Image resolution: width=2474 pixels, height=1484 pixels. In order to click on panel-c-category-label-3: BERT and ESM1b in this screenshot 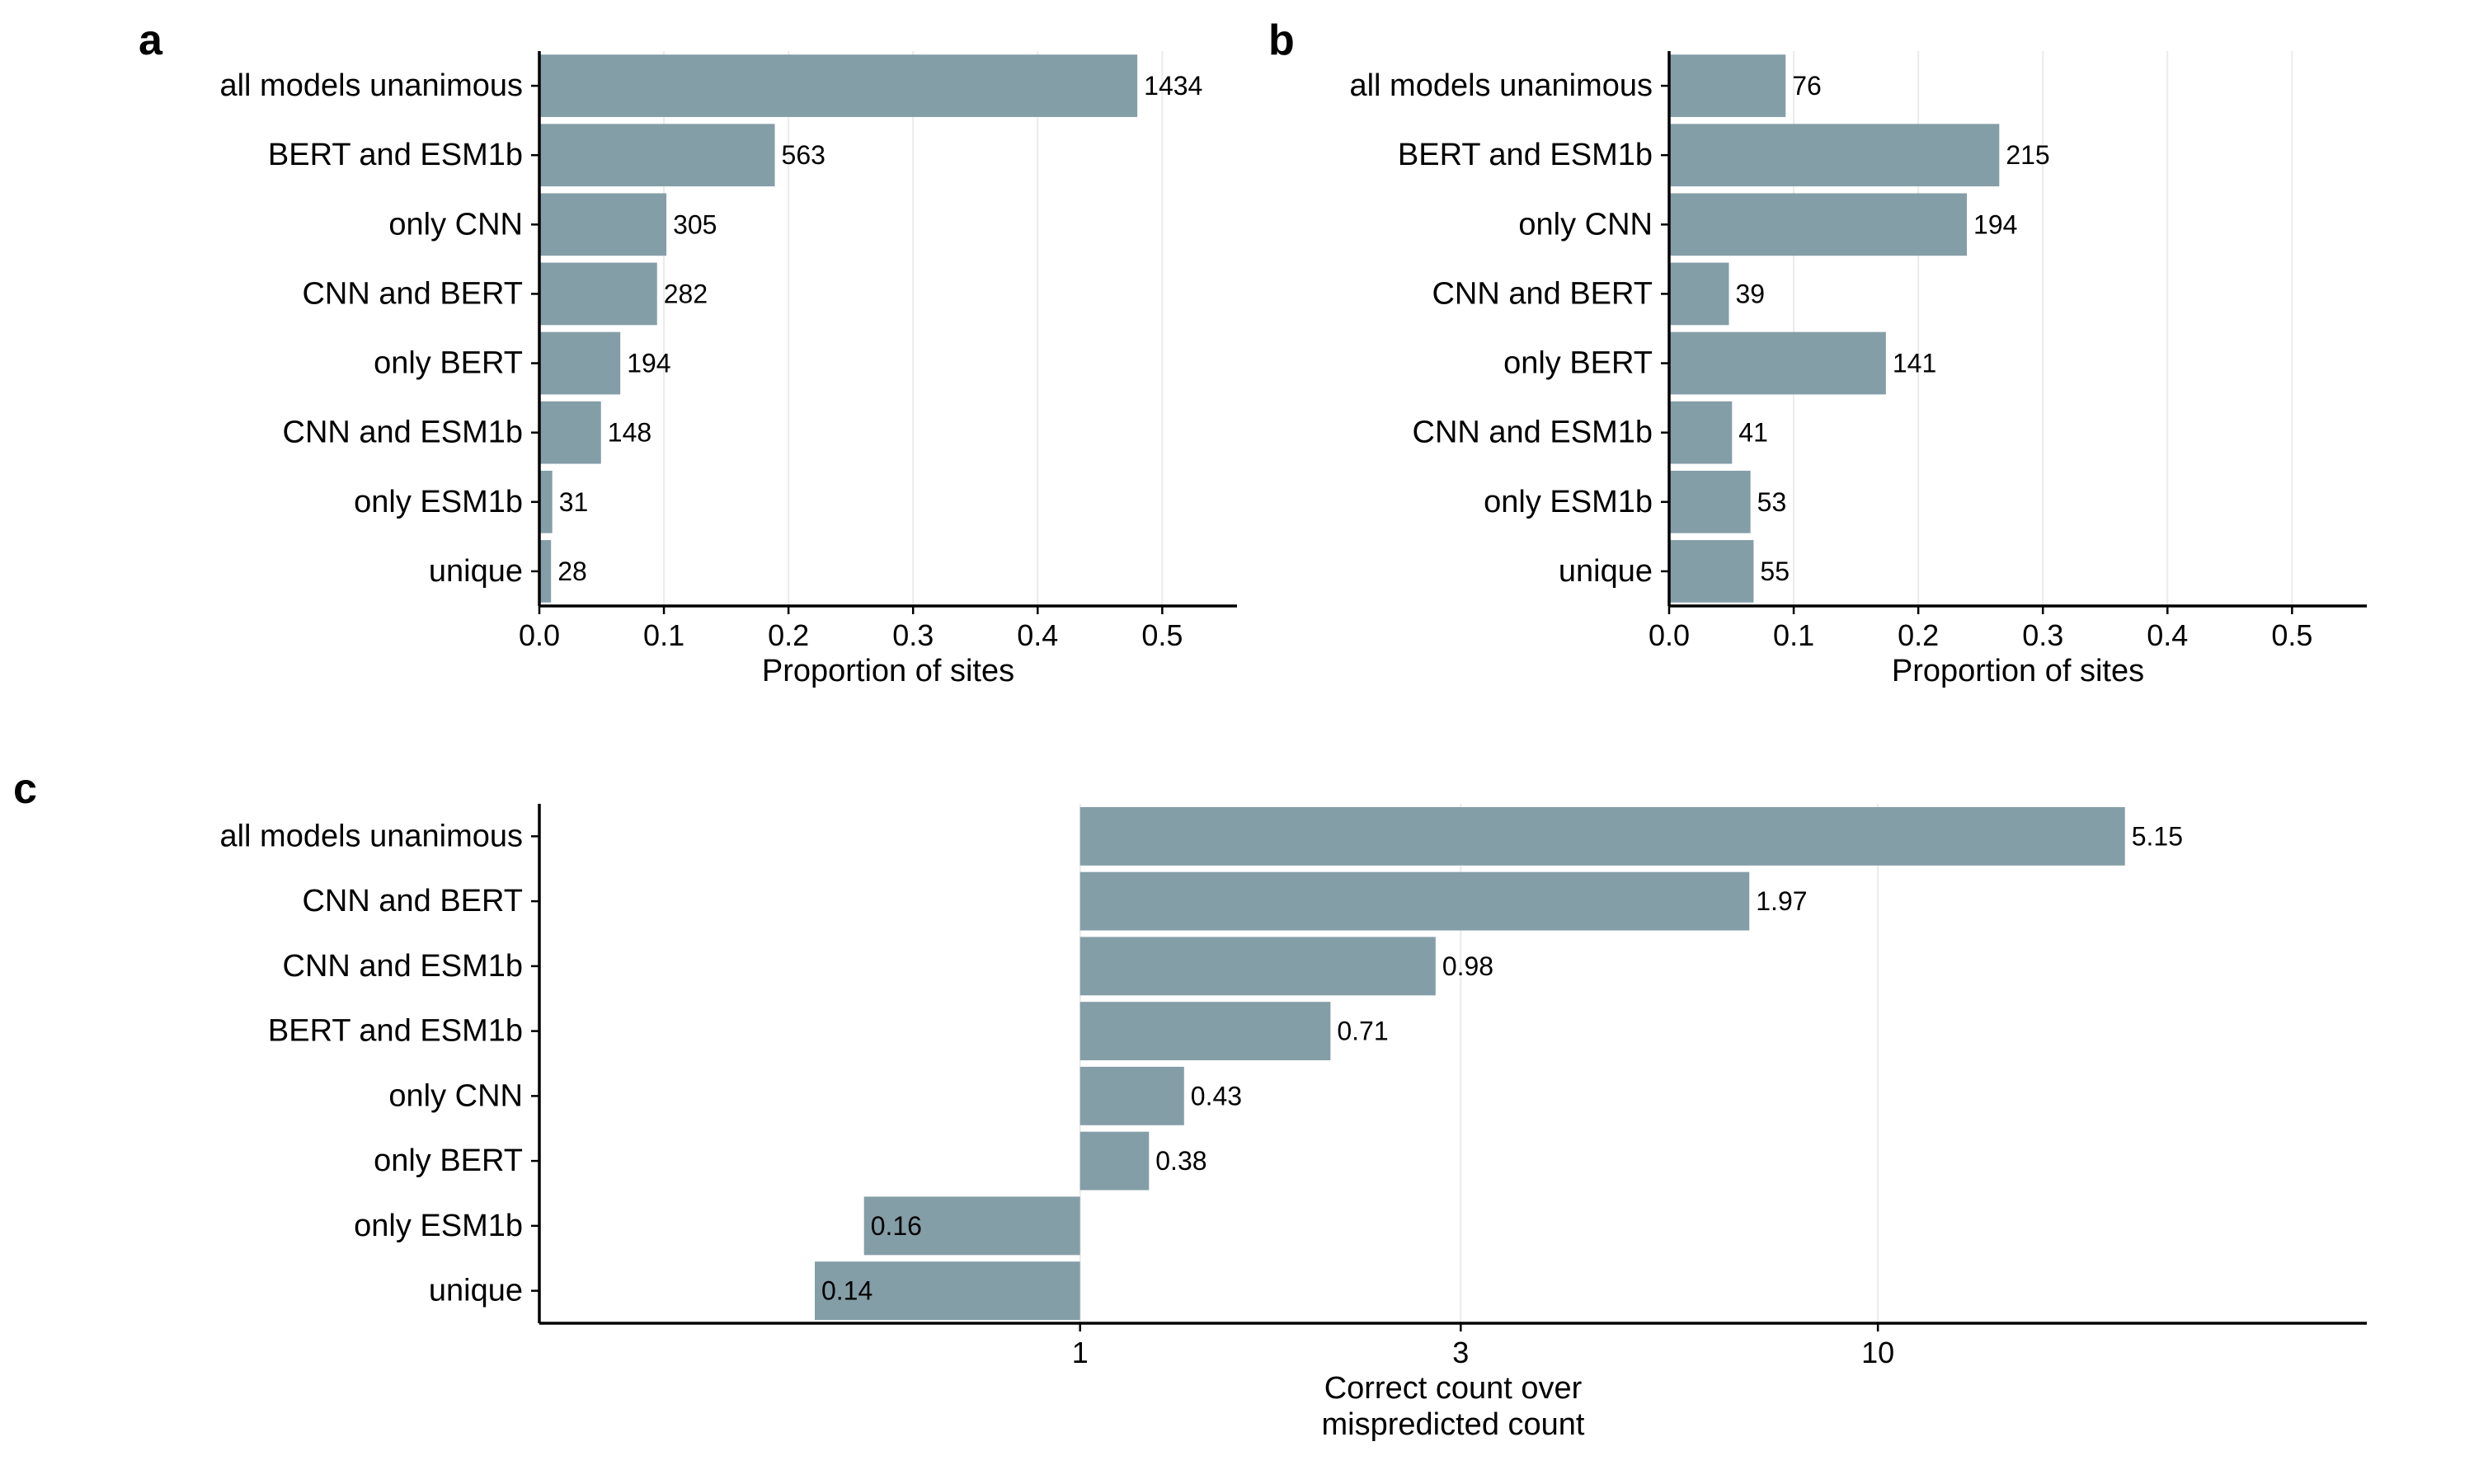, I will do `click(395, 1031)`.